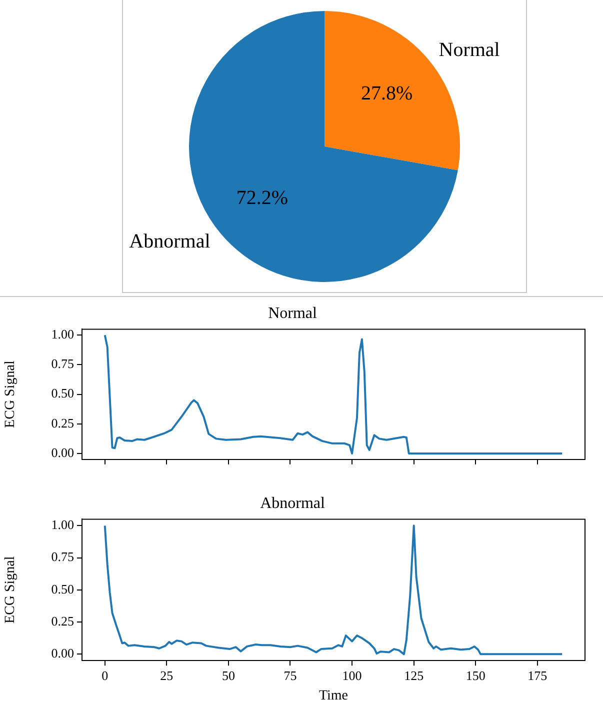 The height and width of the screenshot is (708, 603). What do you see at coordinates (170, 241) in the screenshot?
I see `slice-label: Abnormal` at bounding box center [170, 241].